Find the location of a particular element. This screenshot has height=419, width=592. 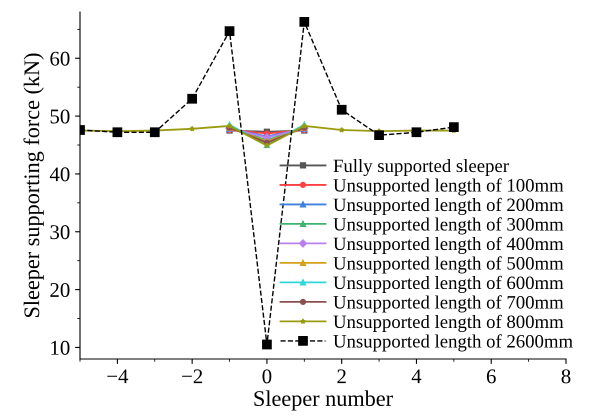

x-tick-label: −4 is located at coordinates (117, 376).